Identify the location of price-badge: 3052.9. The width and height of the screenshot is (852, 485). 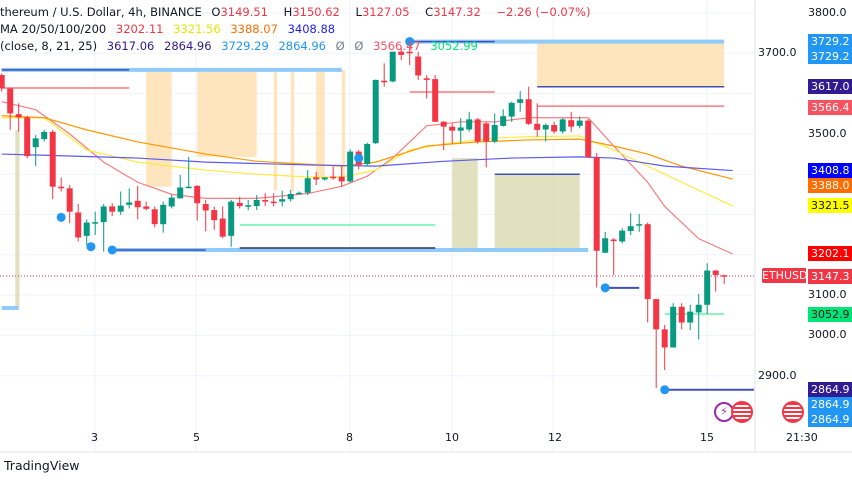
(830, 314).